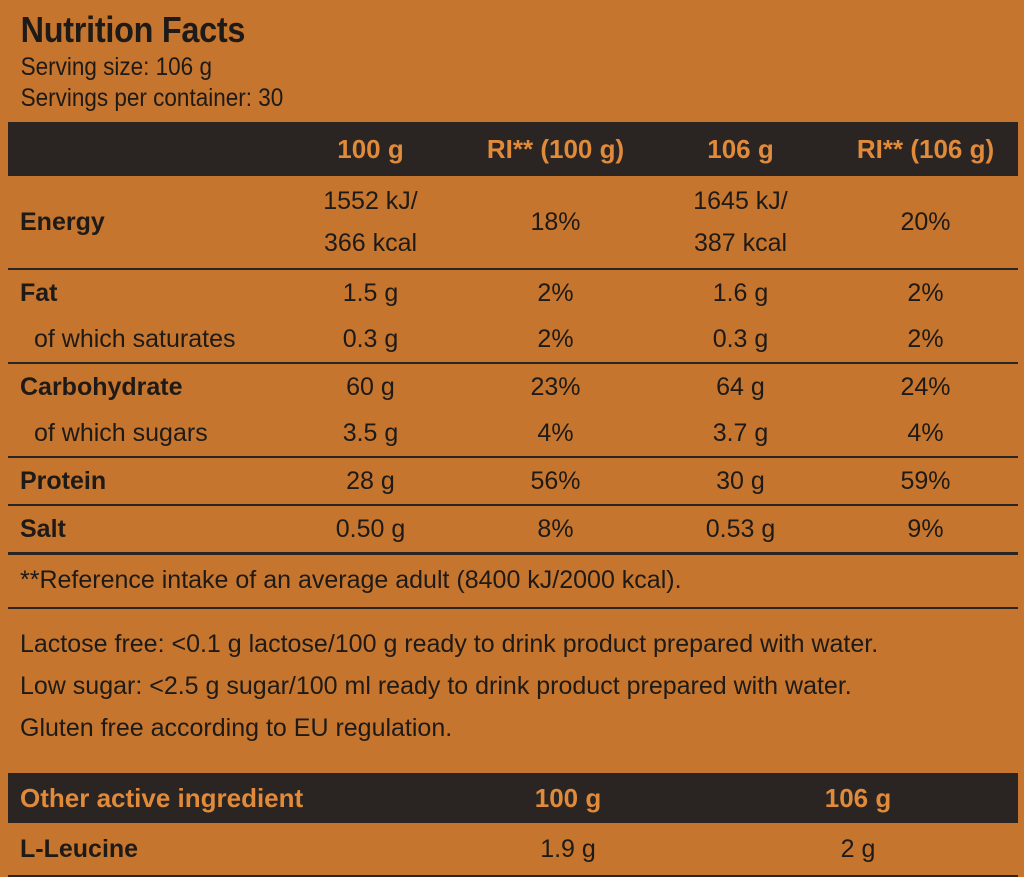  I want to click on table-row-saturates: of which saturates 0.3 g 2% 0.3 g 2%, so click(513, 340).